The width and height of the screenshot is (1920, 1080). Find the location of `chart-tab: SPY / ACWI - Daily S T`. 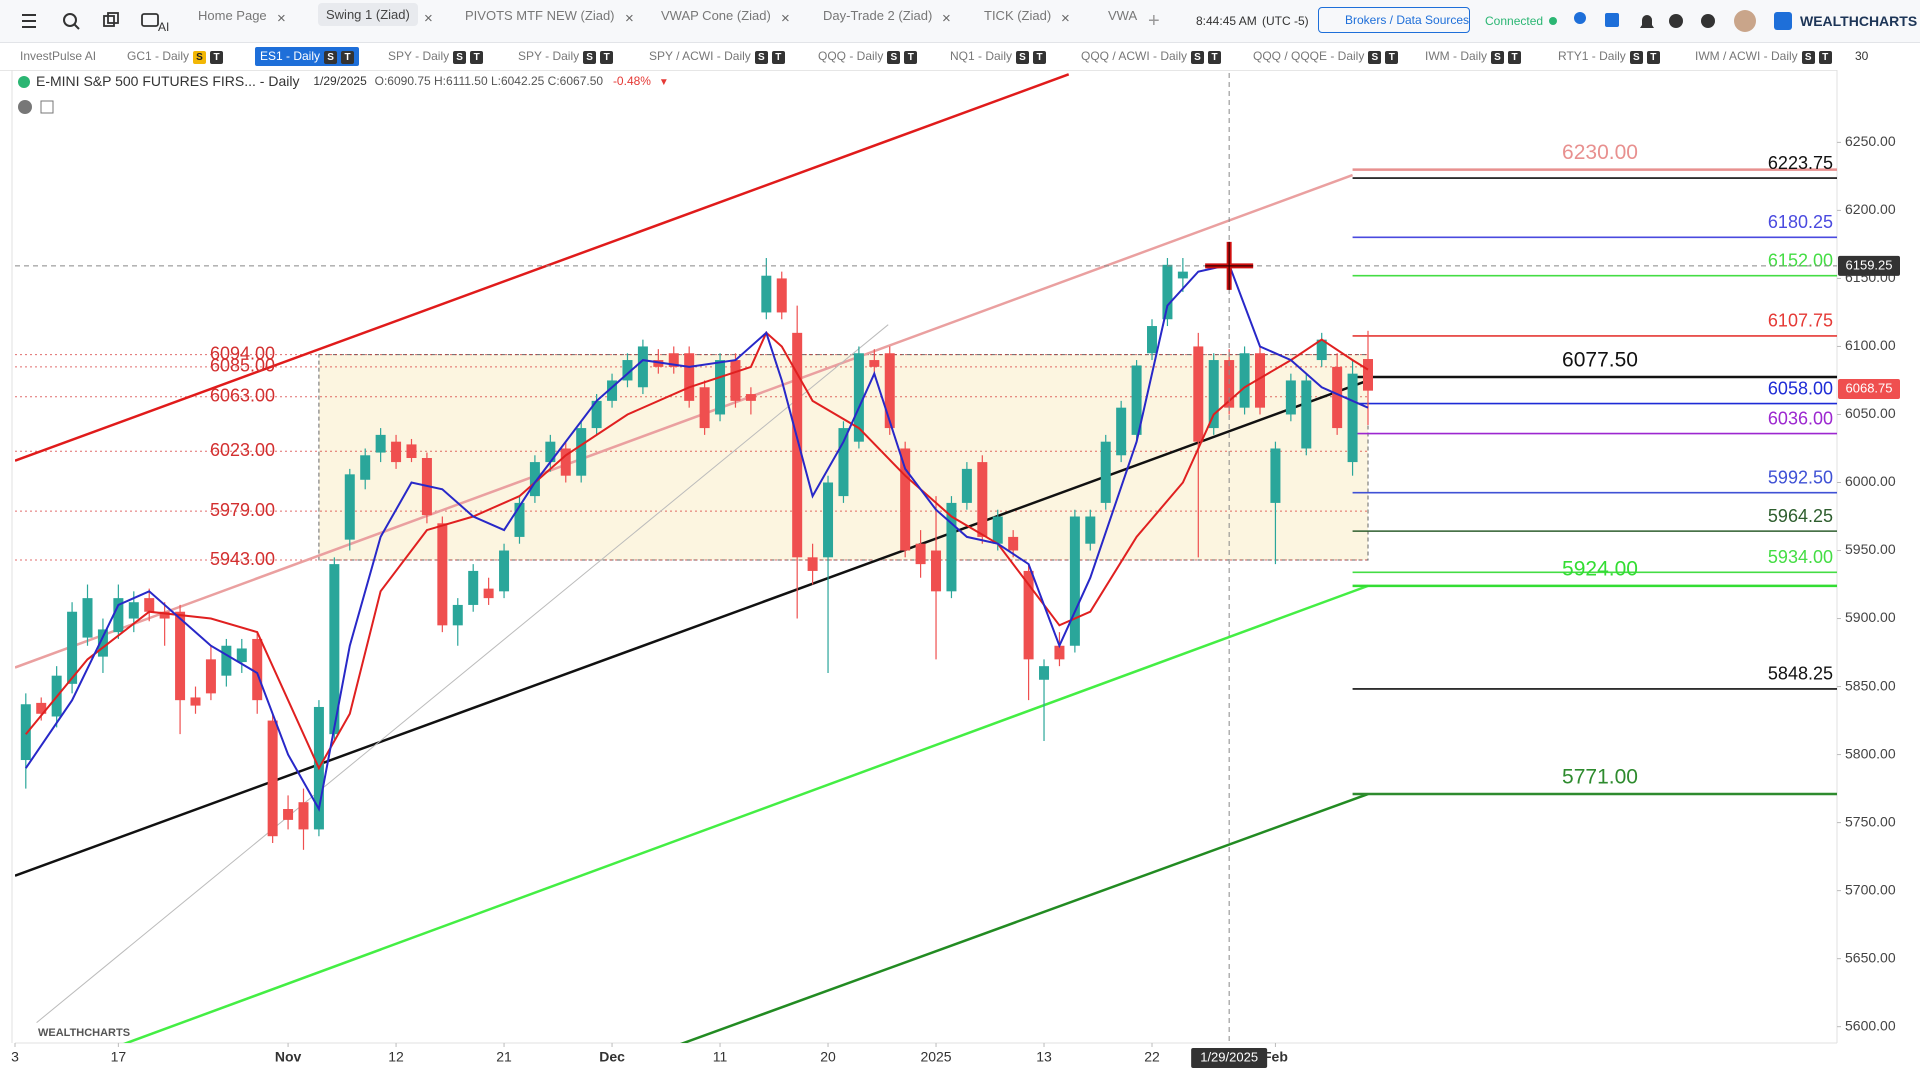

chart-tab: SPY / ACWI - Daily S T is located at coordinates (717, 56).